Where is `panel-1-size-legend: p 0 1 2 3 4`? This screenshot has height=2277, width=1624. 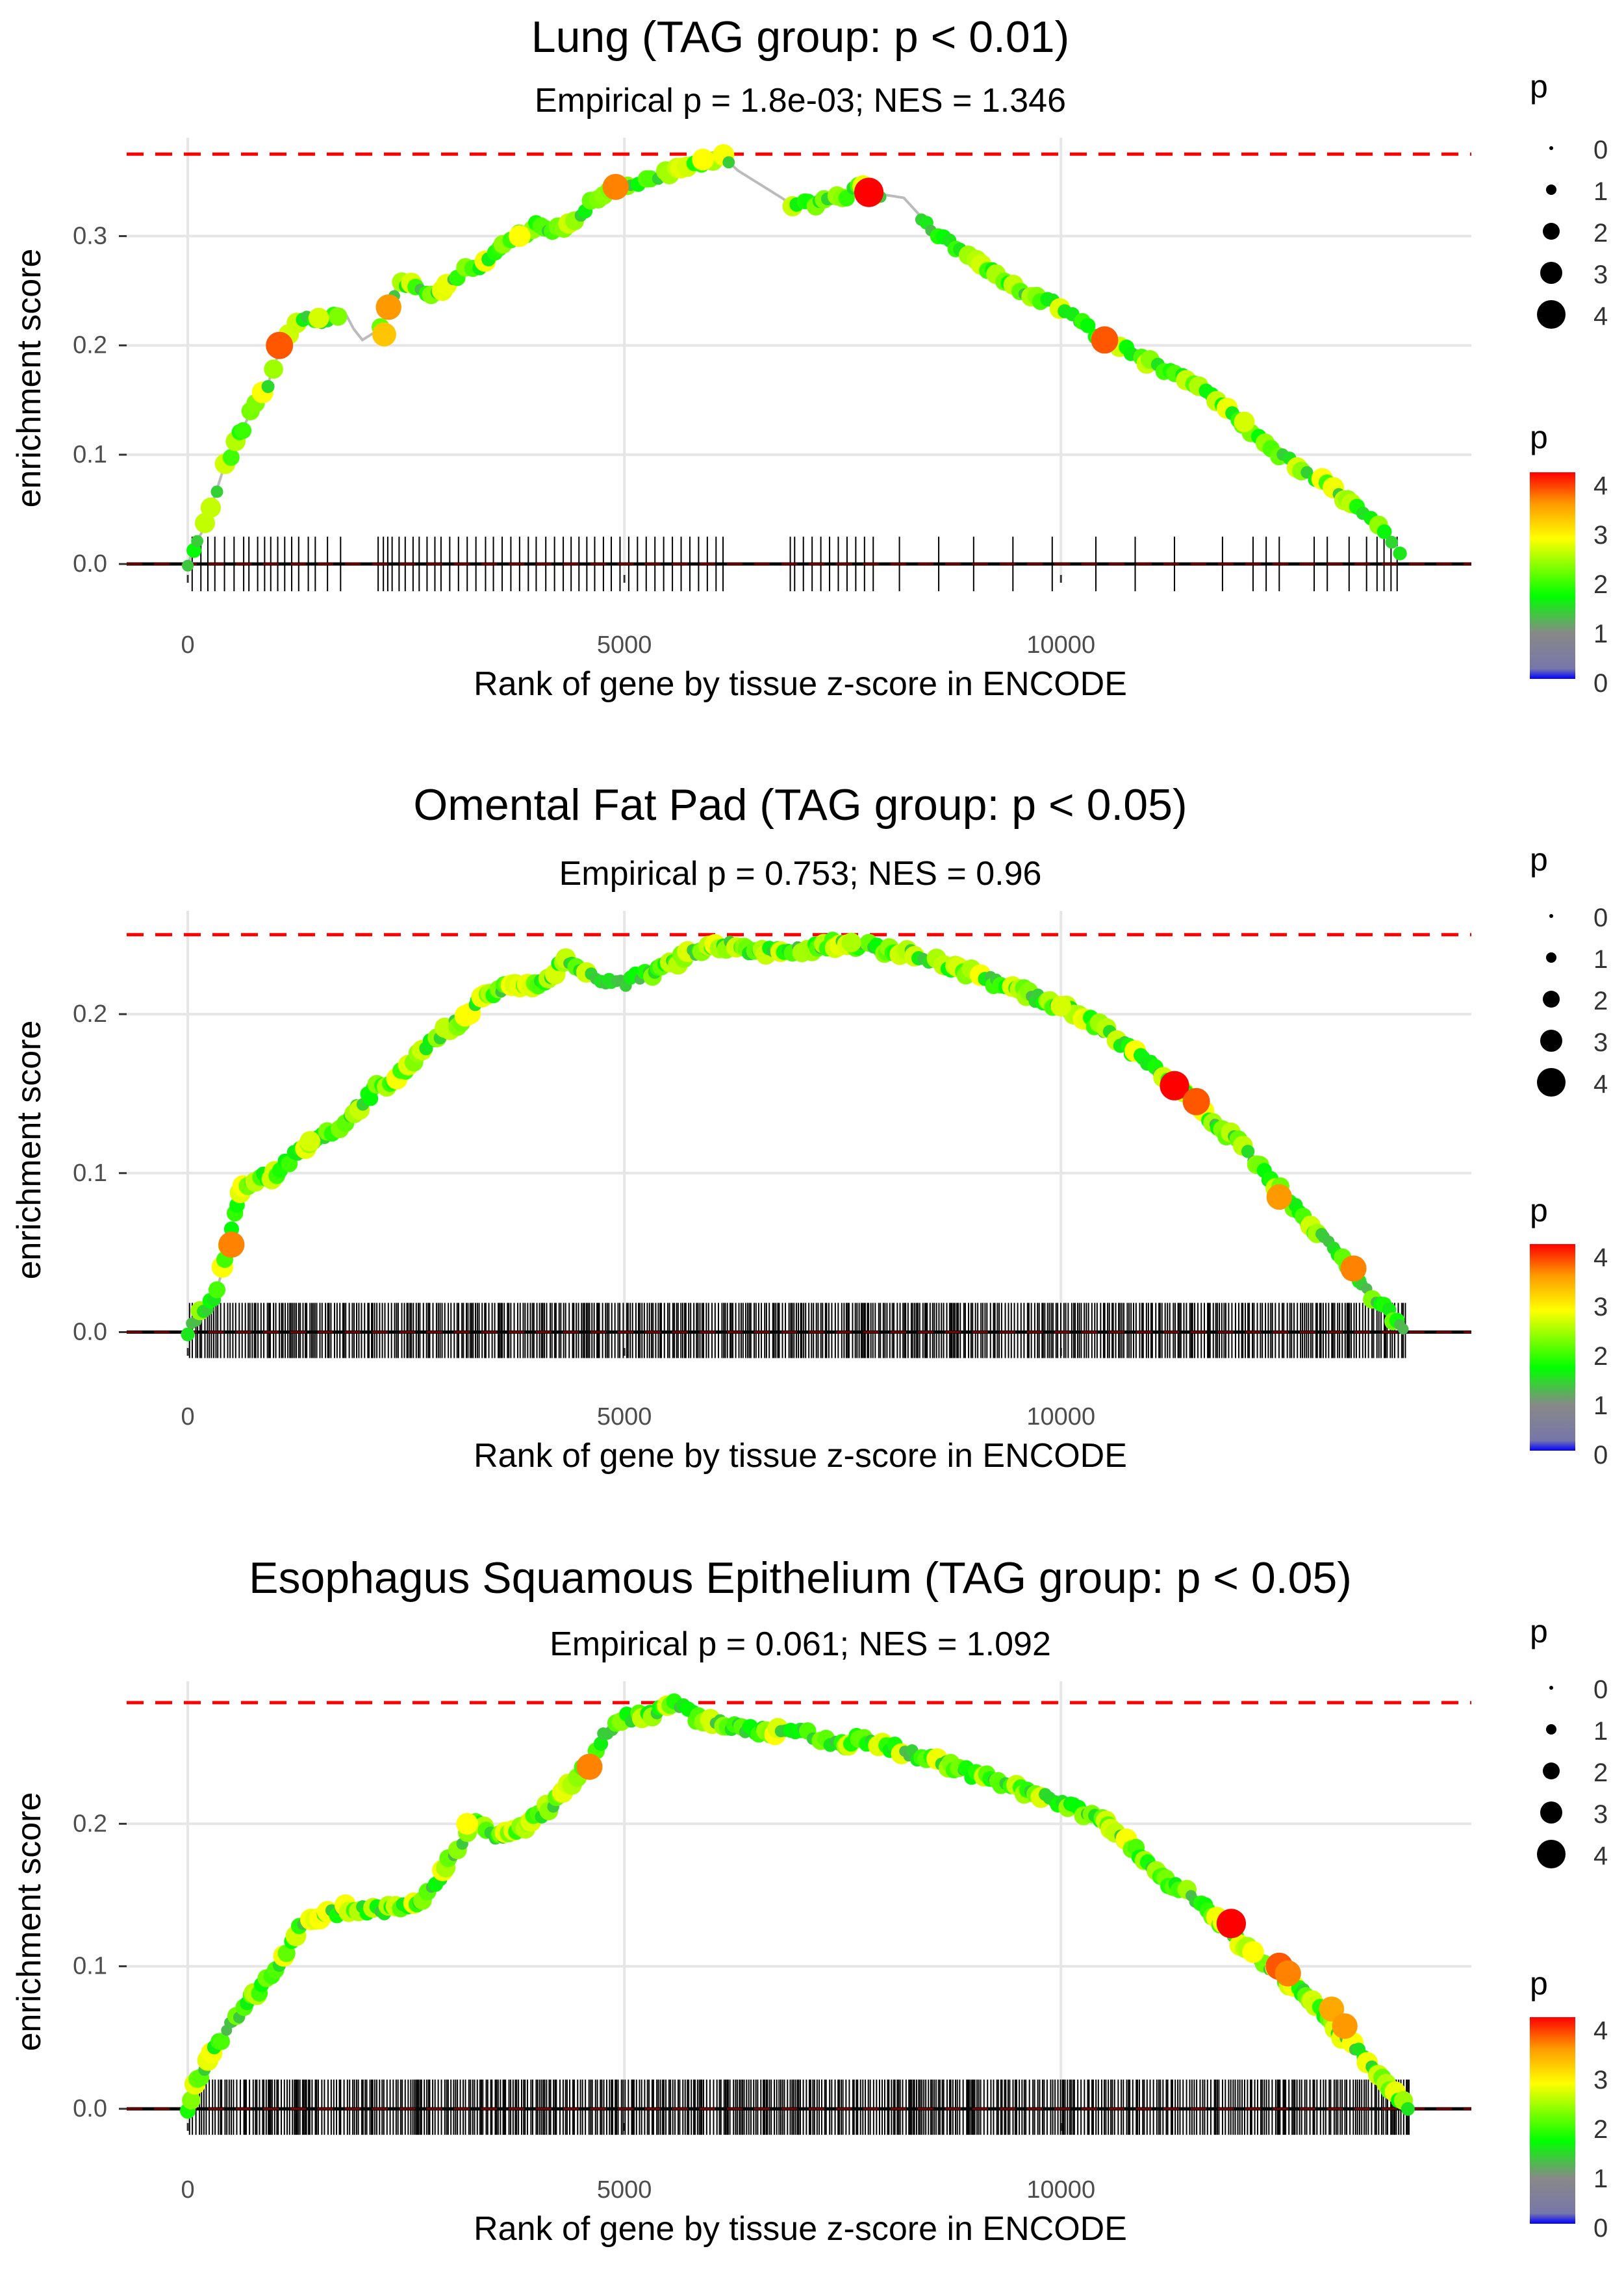 panel-1-size-legend: p 0 1 2 3 4 is located at coordinates (1569, 200).